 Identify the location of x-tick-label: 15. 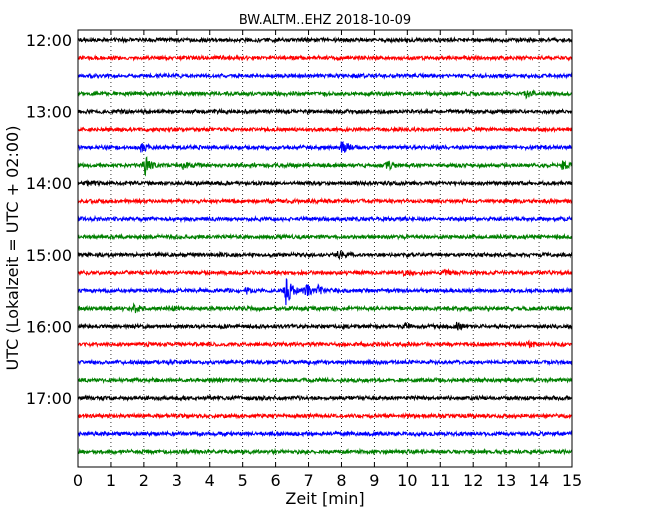
(572, 480).